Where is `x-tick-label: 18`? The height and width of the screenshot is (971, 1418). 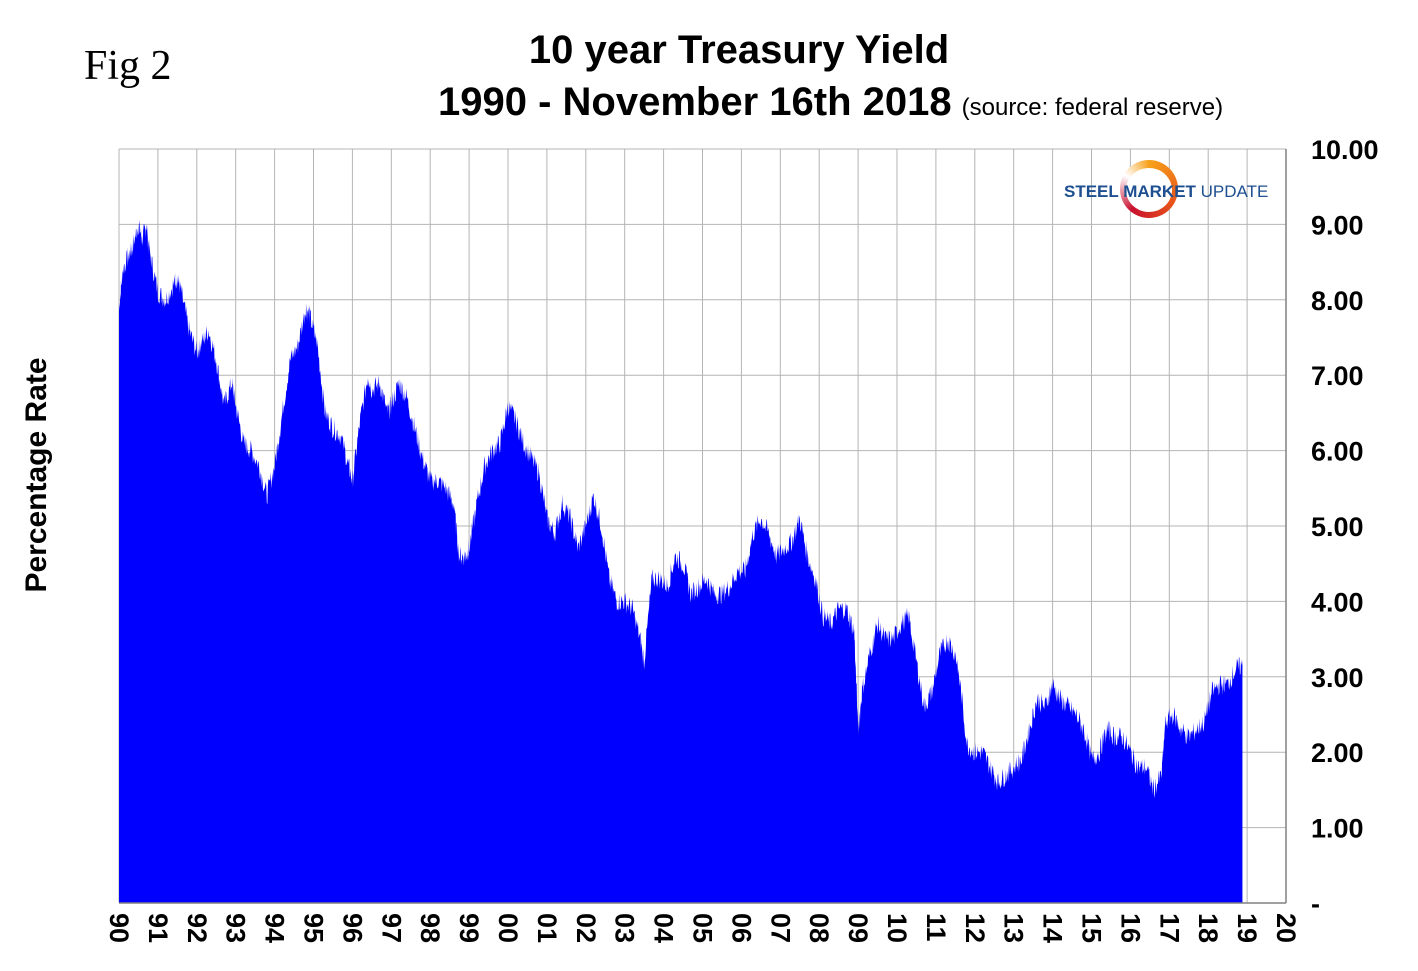 x-tick-label: 18 is located at coordinates (1208, 928).